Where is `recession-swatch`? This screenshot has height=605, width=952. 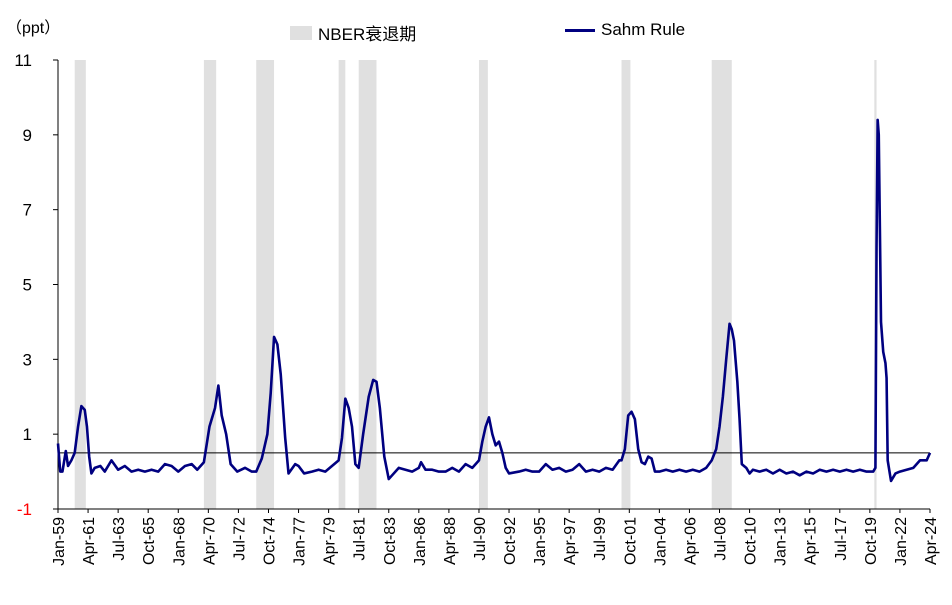
recession-swatch is located at coordinates (301, 32).